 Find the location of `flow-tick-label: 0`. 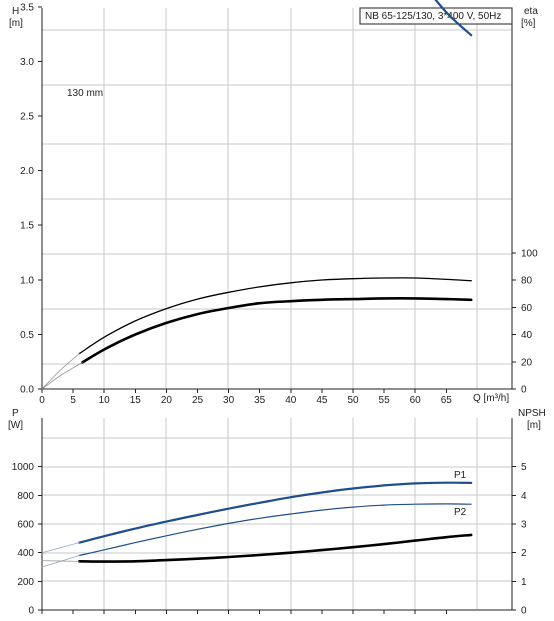

flow-tick-label: 0 is located at coordinates (42, 400).